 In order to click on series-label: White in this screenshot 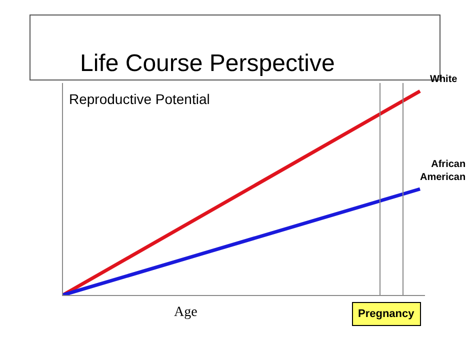, I will do `click(444, 79)`.